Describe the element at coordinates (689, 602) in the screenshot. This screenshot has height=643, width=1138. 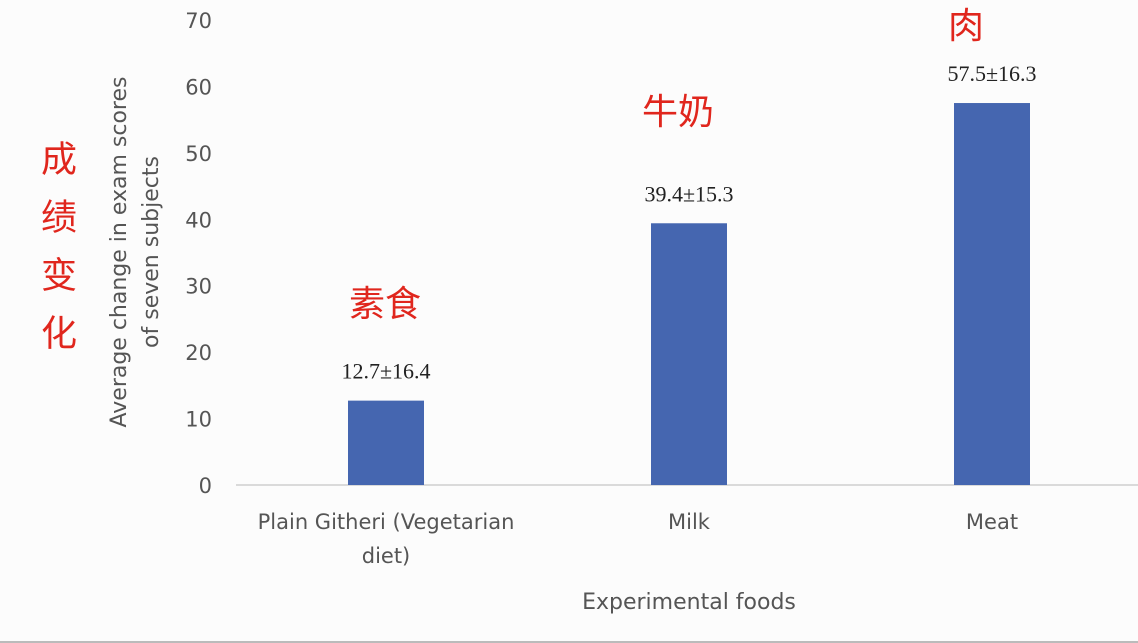
I see `x-axis-title: Experimental foods` at that location.